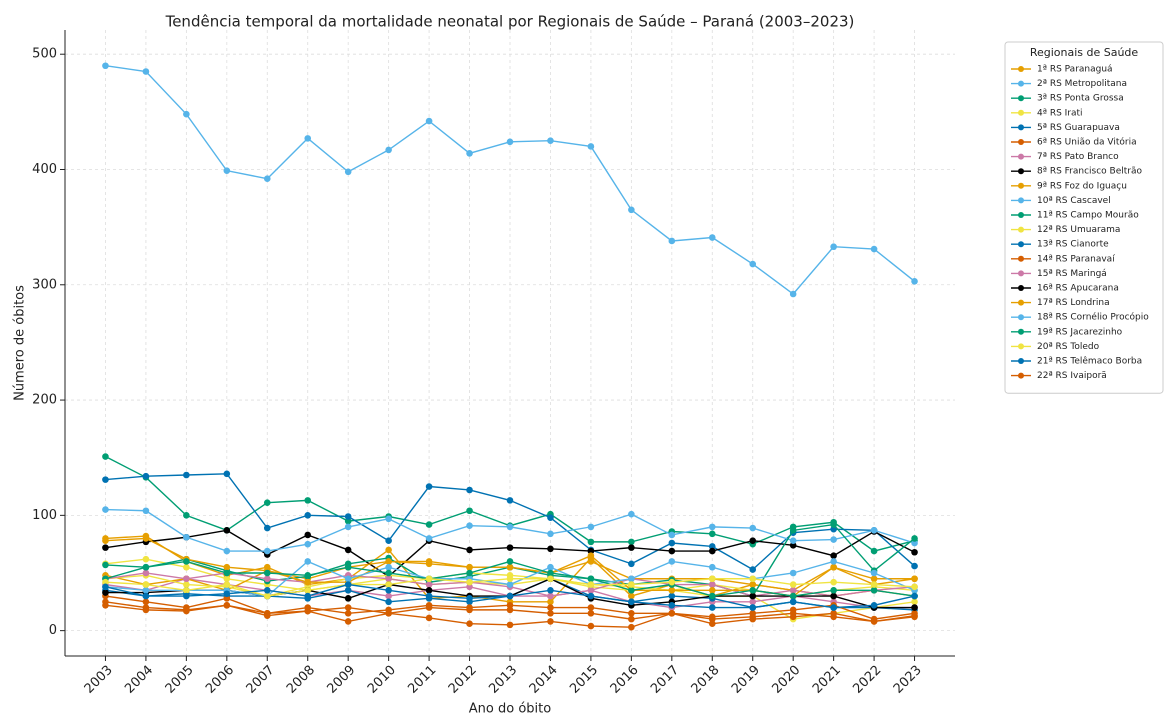 The height and width of the screenshot is (716, 1165). Describe the element at coordinates (1074, 201) in the screenshot. I see `legend-label: 10ª RS Cascavel` at that location.